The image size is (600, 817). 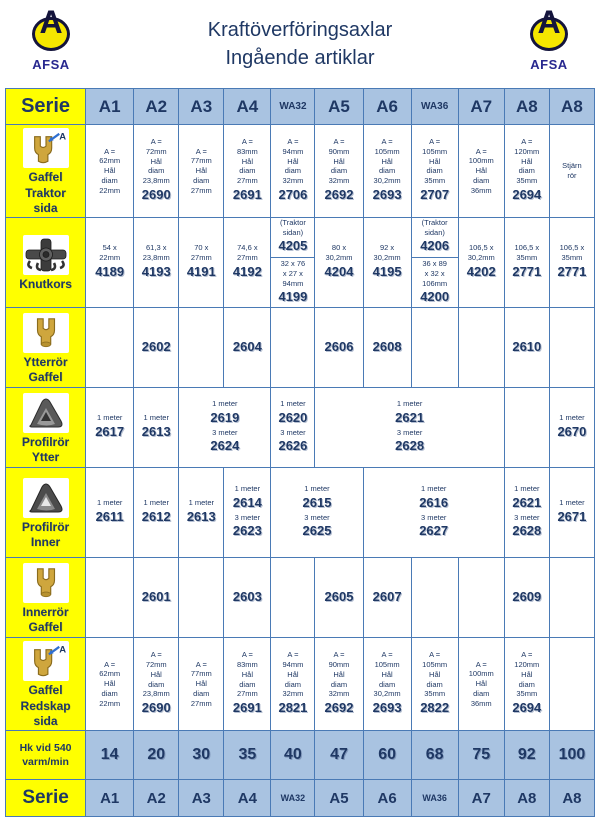 I want to click on part-number: 2610, so click(x=527, y=347).